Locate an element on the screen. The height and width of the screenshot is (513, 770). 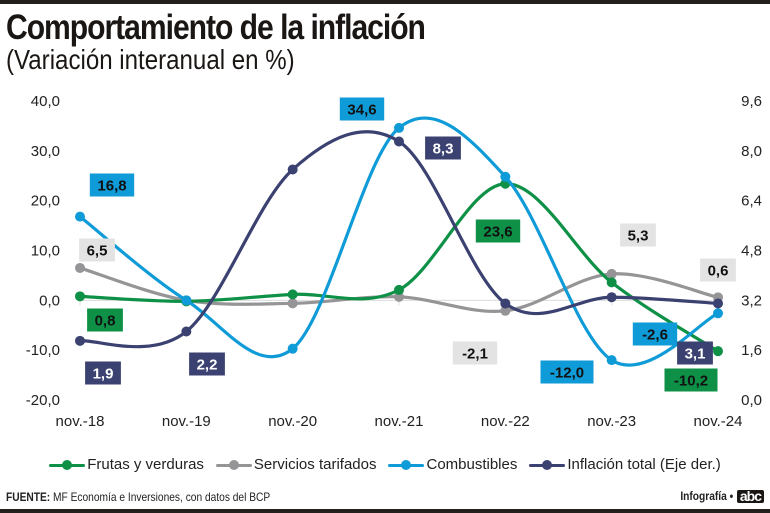
left-axis-tick-label: -20,0 is located at coordinates (43, 400).